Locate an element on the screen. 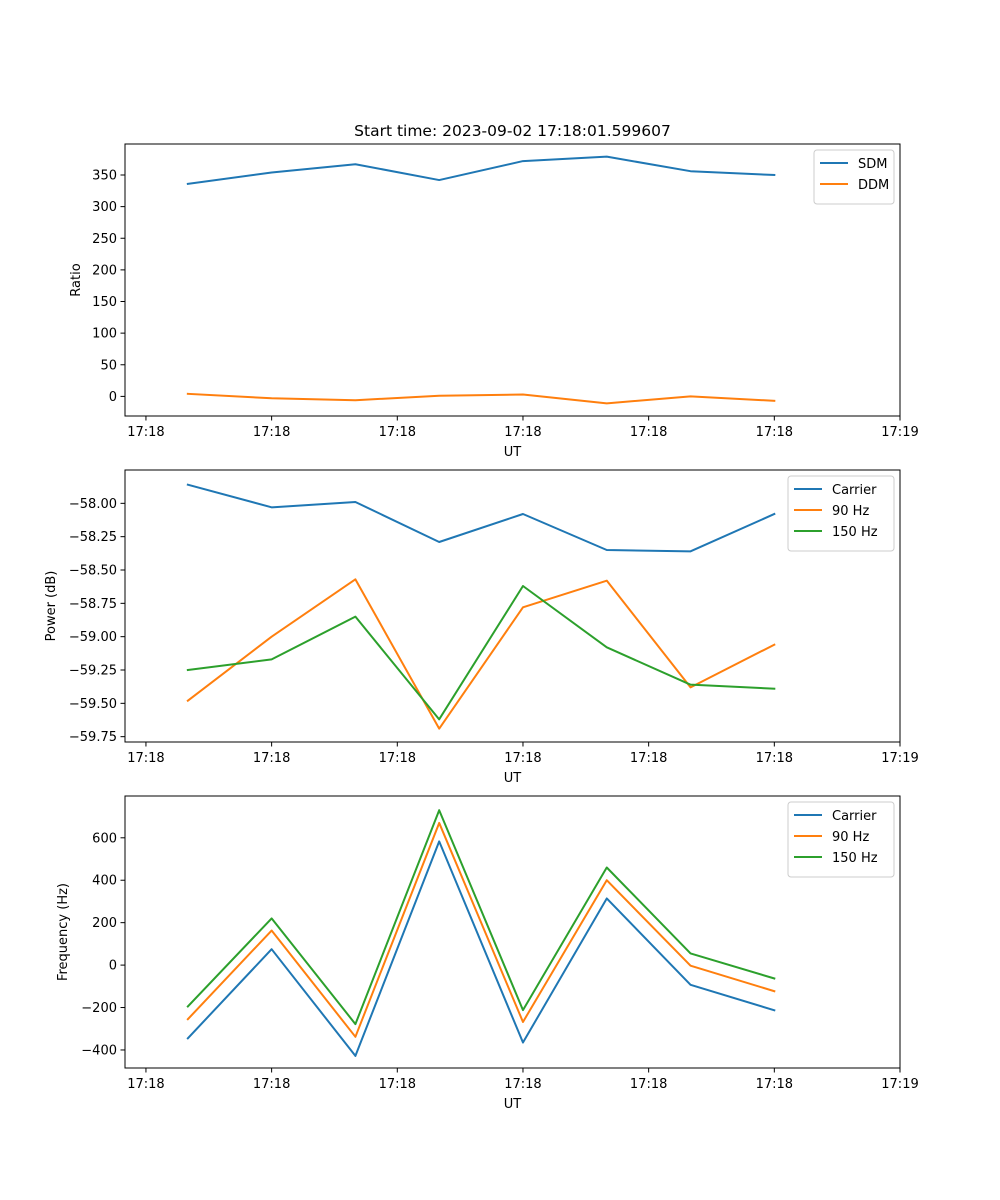 The width and height of the screenshot is (1000, 1200). y-tick-label: −58.25 is located at coordinates (93, 537).